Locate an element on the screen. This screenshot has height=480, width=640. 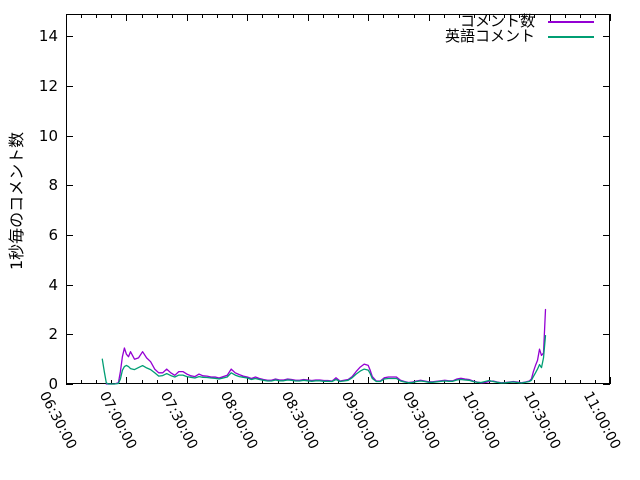
y-tick-label: 14 is located at coordinates (48, 36).